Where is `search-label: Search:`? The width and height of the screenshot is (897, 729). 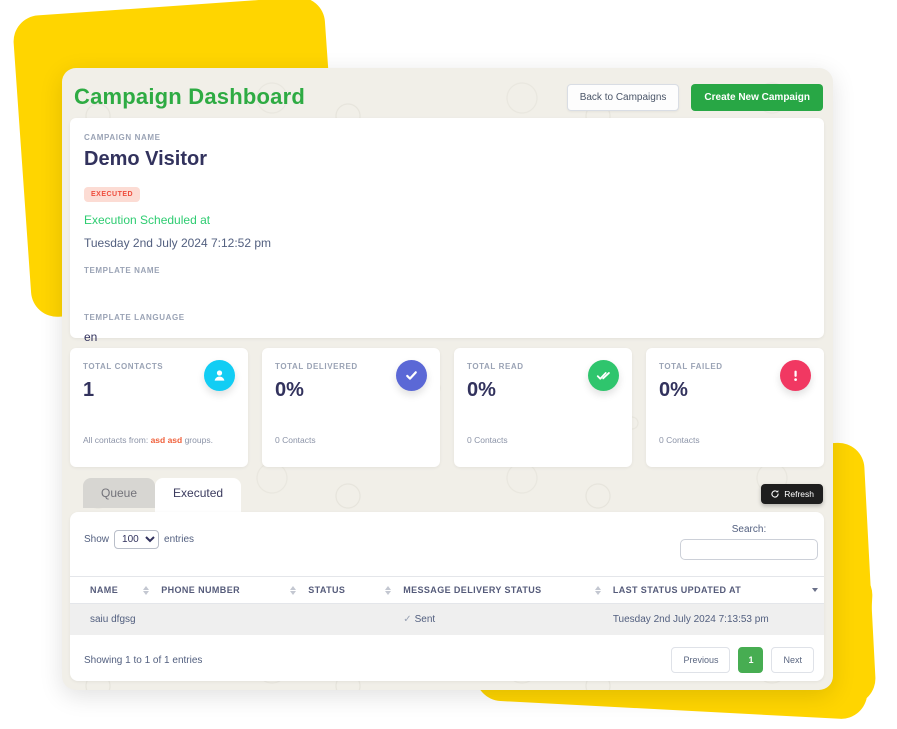 search-label: Search: is located at coordinates (749, 529).